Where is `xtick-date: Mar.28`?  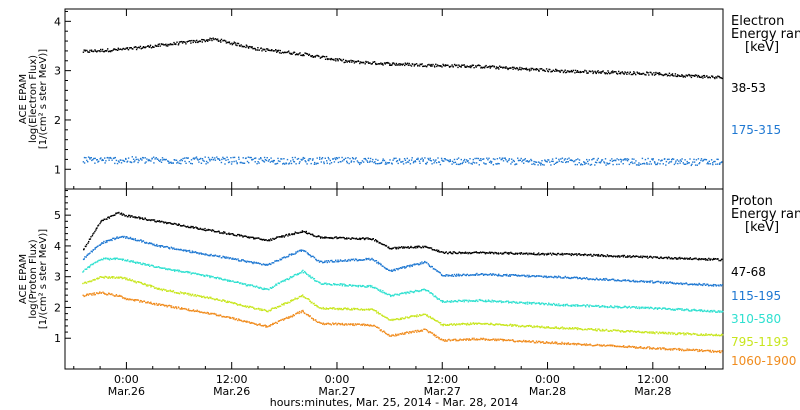 xtick-date: Mar.28 is located at coordinates (652, 391).